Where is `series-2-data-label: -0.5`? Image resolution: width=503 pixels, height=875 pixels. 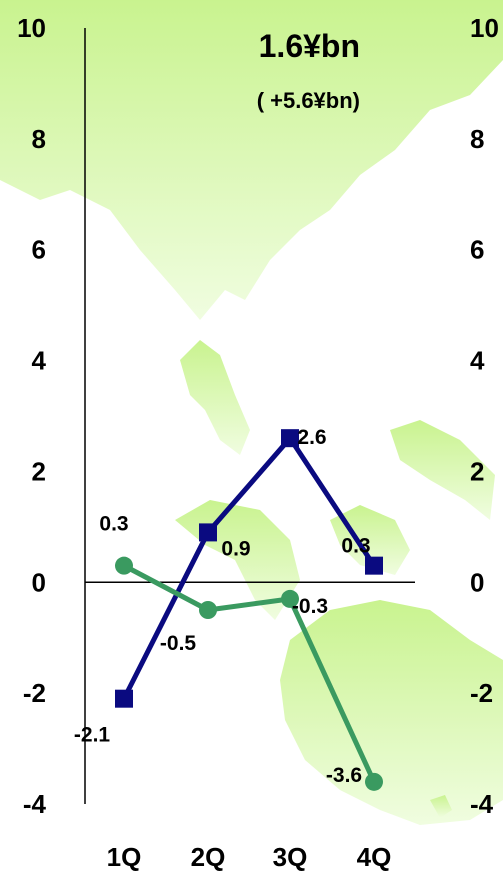 series-2-data-label: -0.5 is located at coordinates (178, 643).